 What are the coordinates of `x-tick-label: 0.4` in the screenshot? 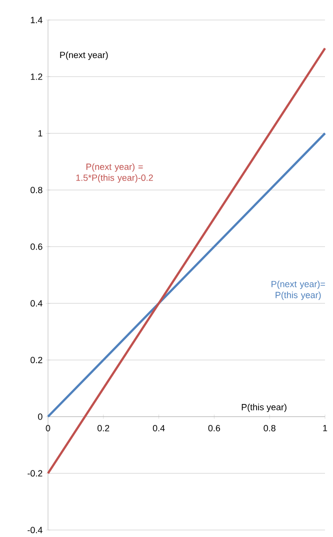 It's located at (158, 428).